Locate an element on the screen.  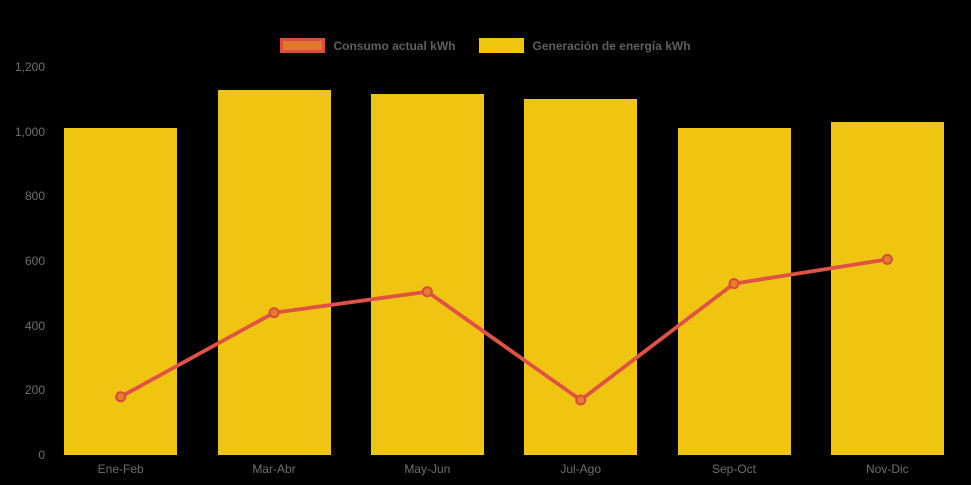
x-axis-label: Ene-Feb is located at coordinates (120, 469).